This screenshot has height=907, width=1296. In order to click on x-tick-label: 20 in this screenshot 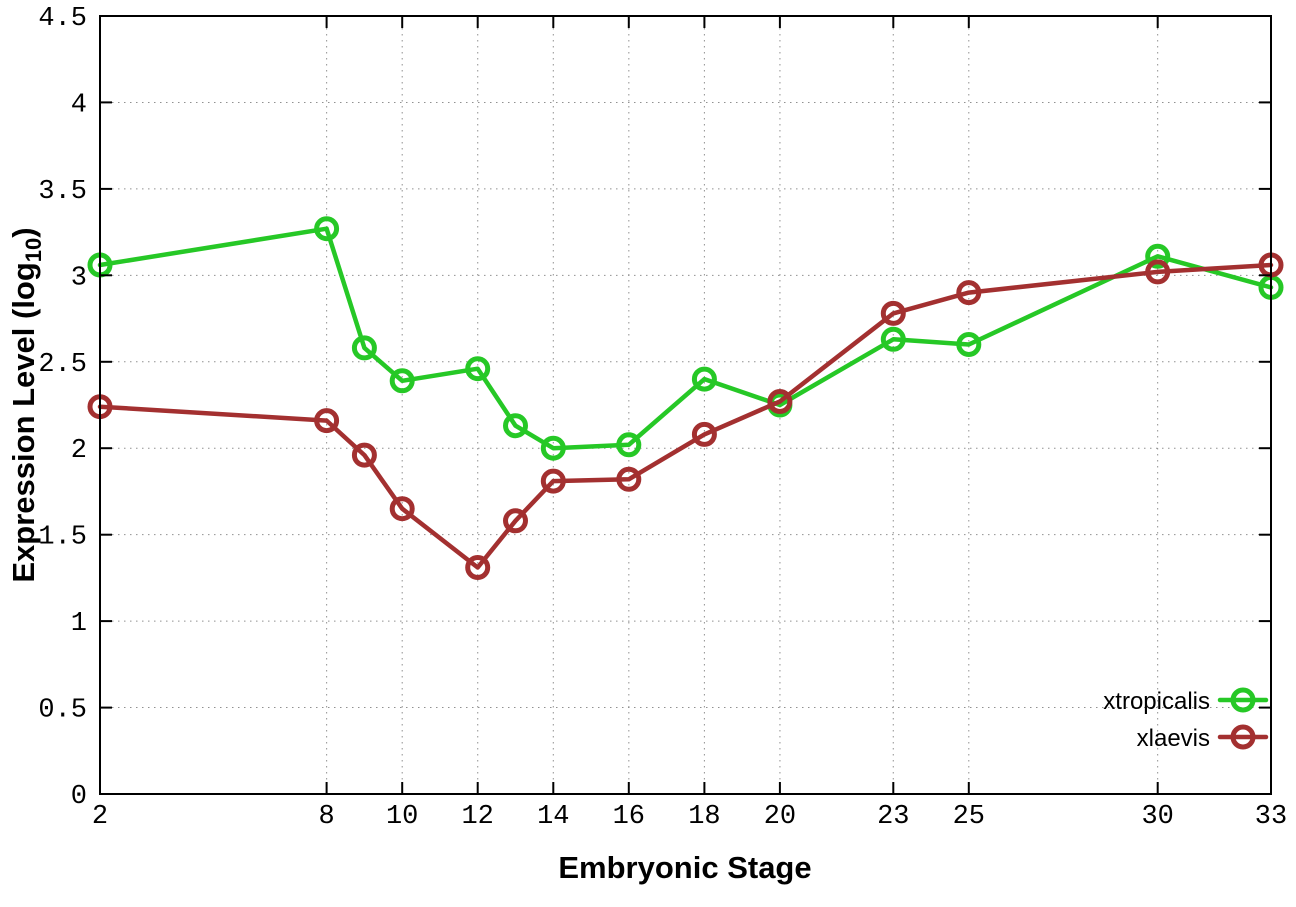, I will do `click(780, 817)`.